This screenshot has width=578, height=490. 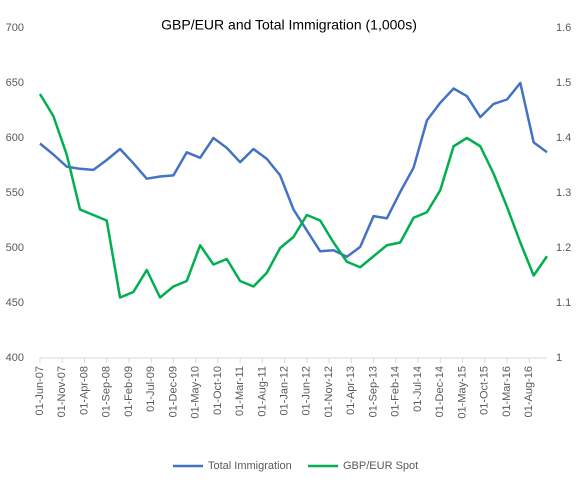 What do you see at coordinates (351, 390) in the screenshot?
I see `x-tick-label: 01-Apr-13` at bounding box center [351, 390].